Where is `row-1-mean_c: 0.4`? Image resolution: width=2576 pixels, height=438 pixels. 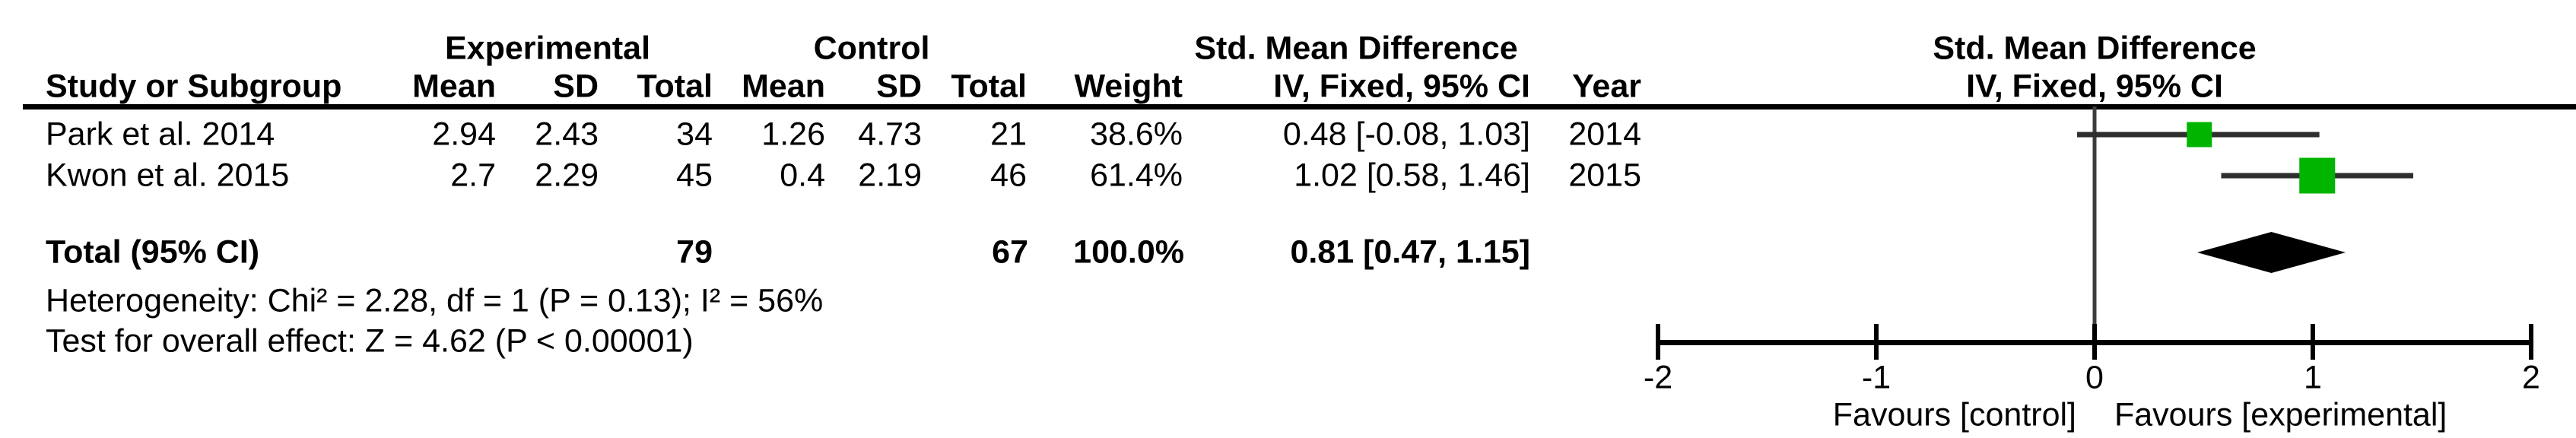
row-1-mean_c: 0.4 is located at coordinates (802, 175).